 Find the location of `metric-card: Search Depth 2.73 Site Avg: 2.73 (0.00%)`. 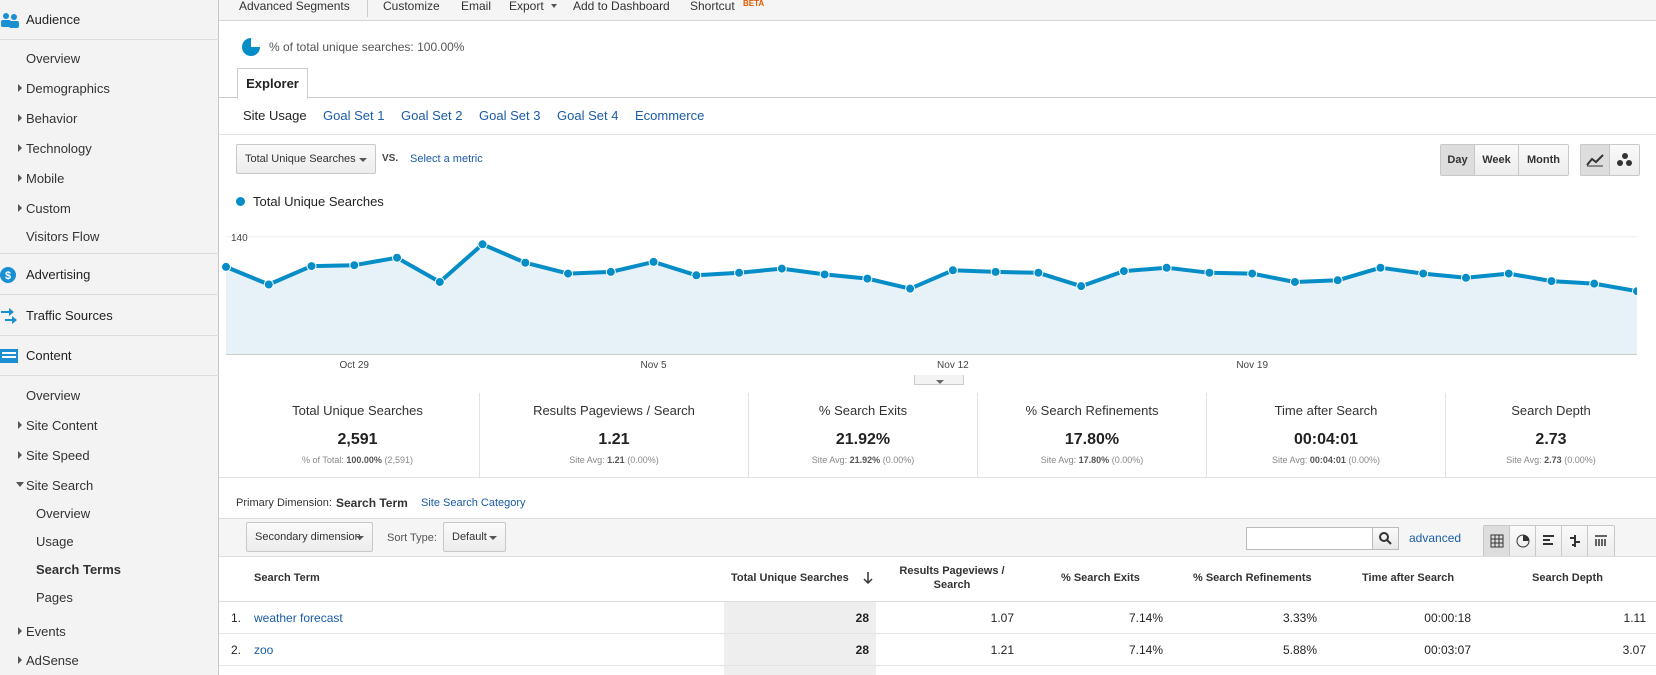

metric-card: Search Depth 2.73 Site Avg: 2.73 (0.00%) is located at coordinates (1551, 435).